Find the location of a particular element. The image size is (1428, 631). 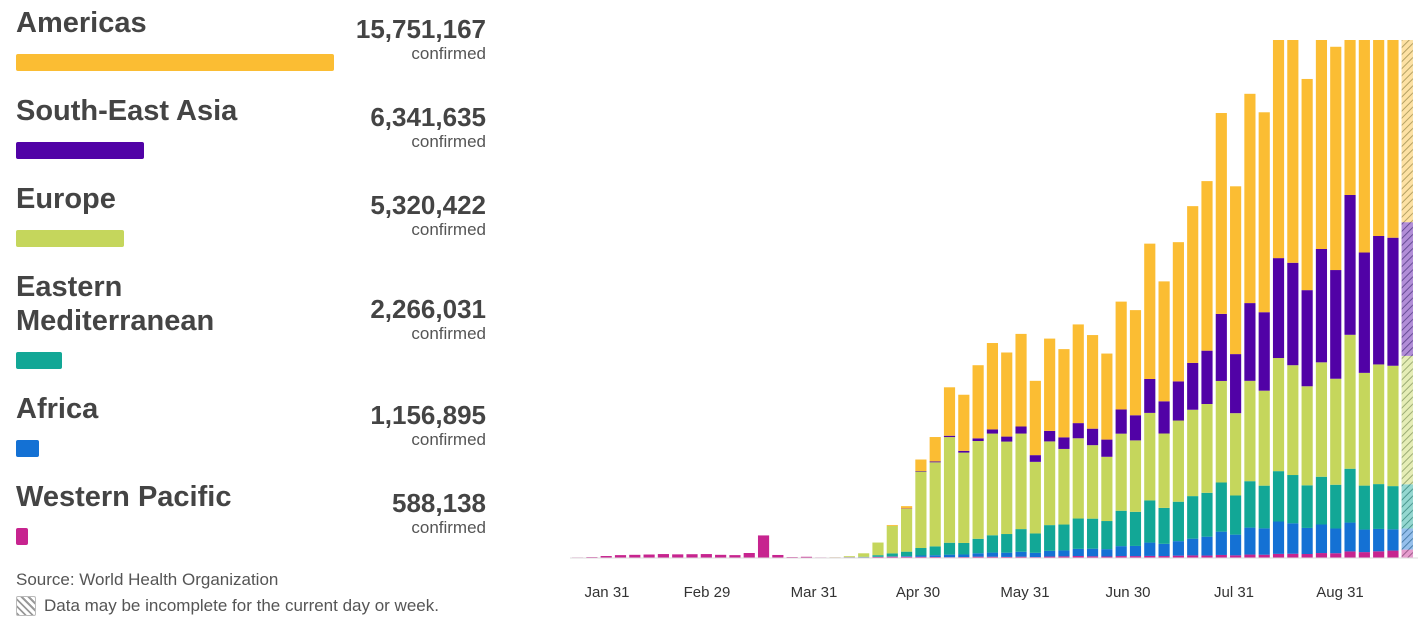

region-americas: Americas 15,751,167 confirmed is located at coordinates (251, 38).